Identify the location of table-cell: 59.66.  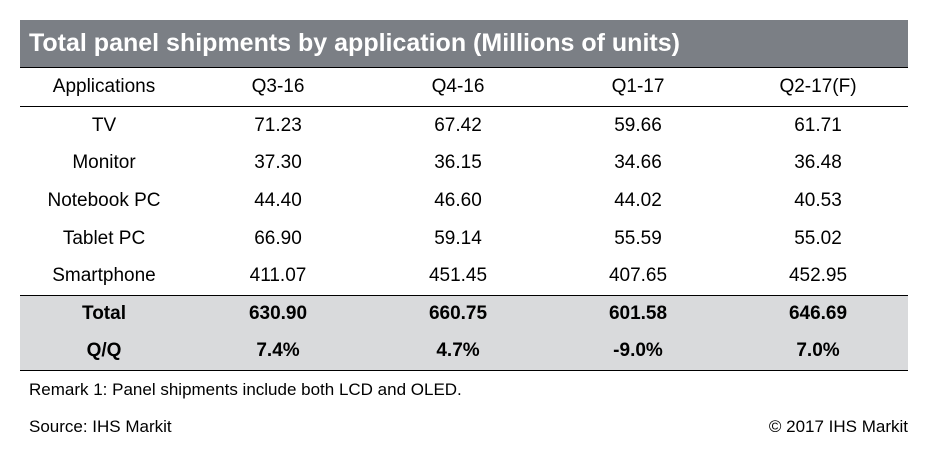
(638, 125).